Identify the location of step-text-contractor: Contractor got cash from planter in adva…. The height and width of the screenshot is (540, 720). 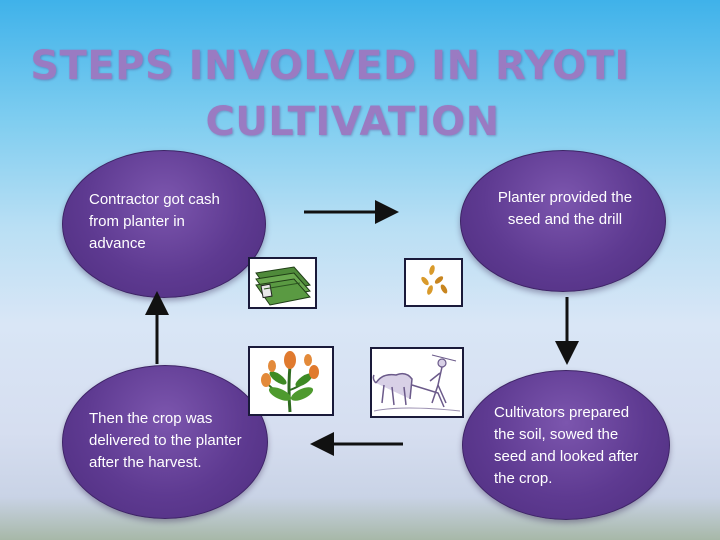
(154, 221).